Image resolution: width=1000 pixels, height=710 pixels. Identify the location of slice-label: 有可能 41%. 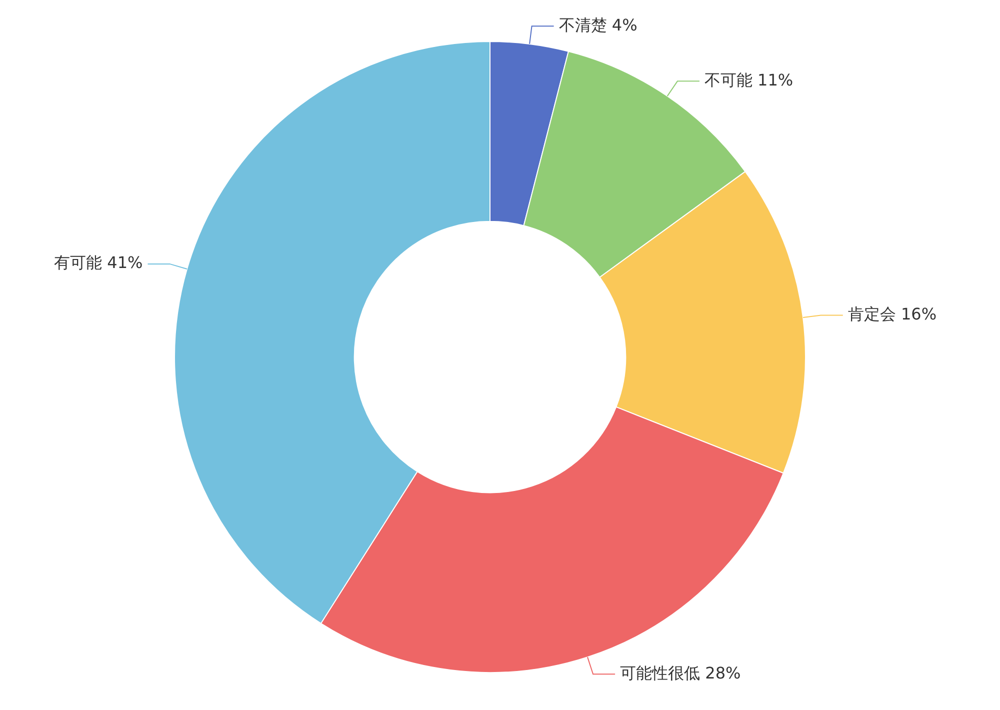
(98, 262).